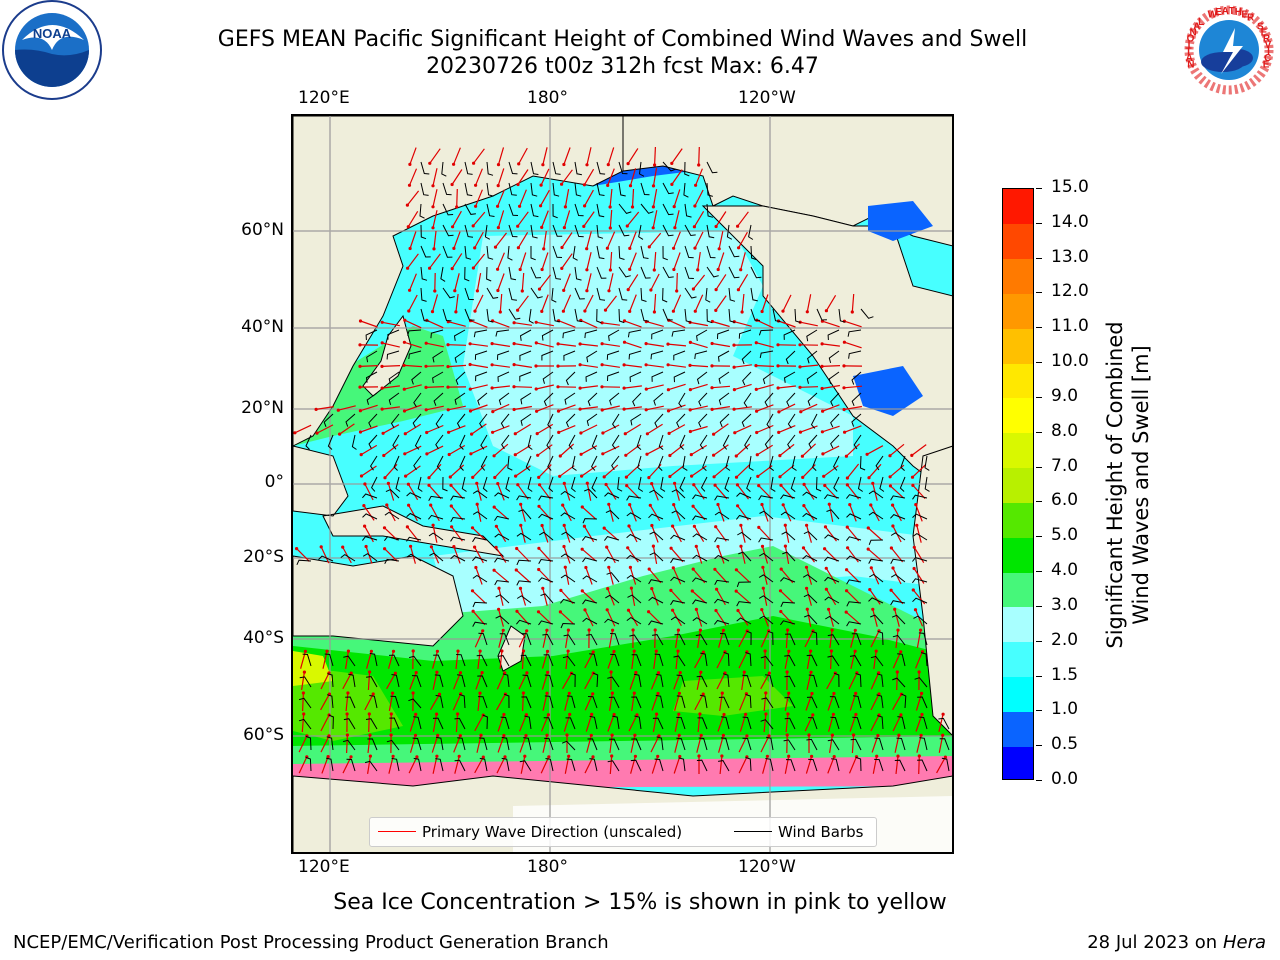 This screenshot has height=960, width=1280. I want to click on colorbar-tick-label: 13.0, so click(1070, 256).